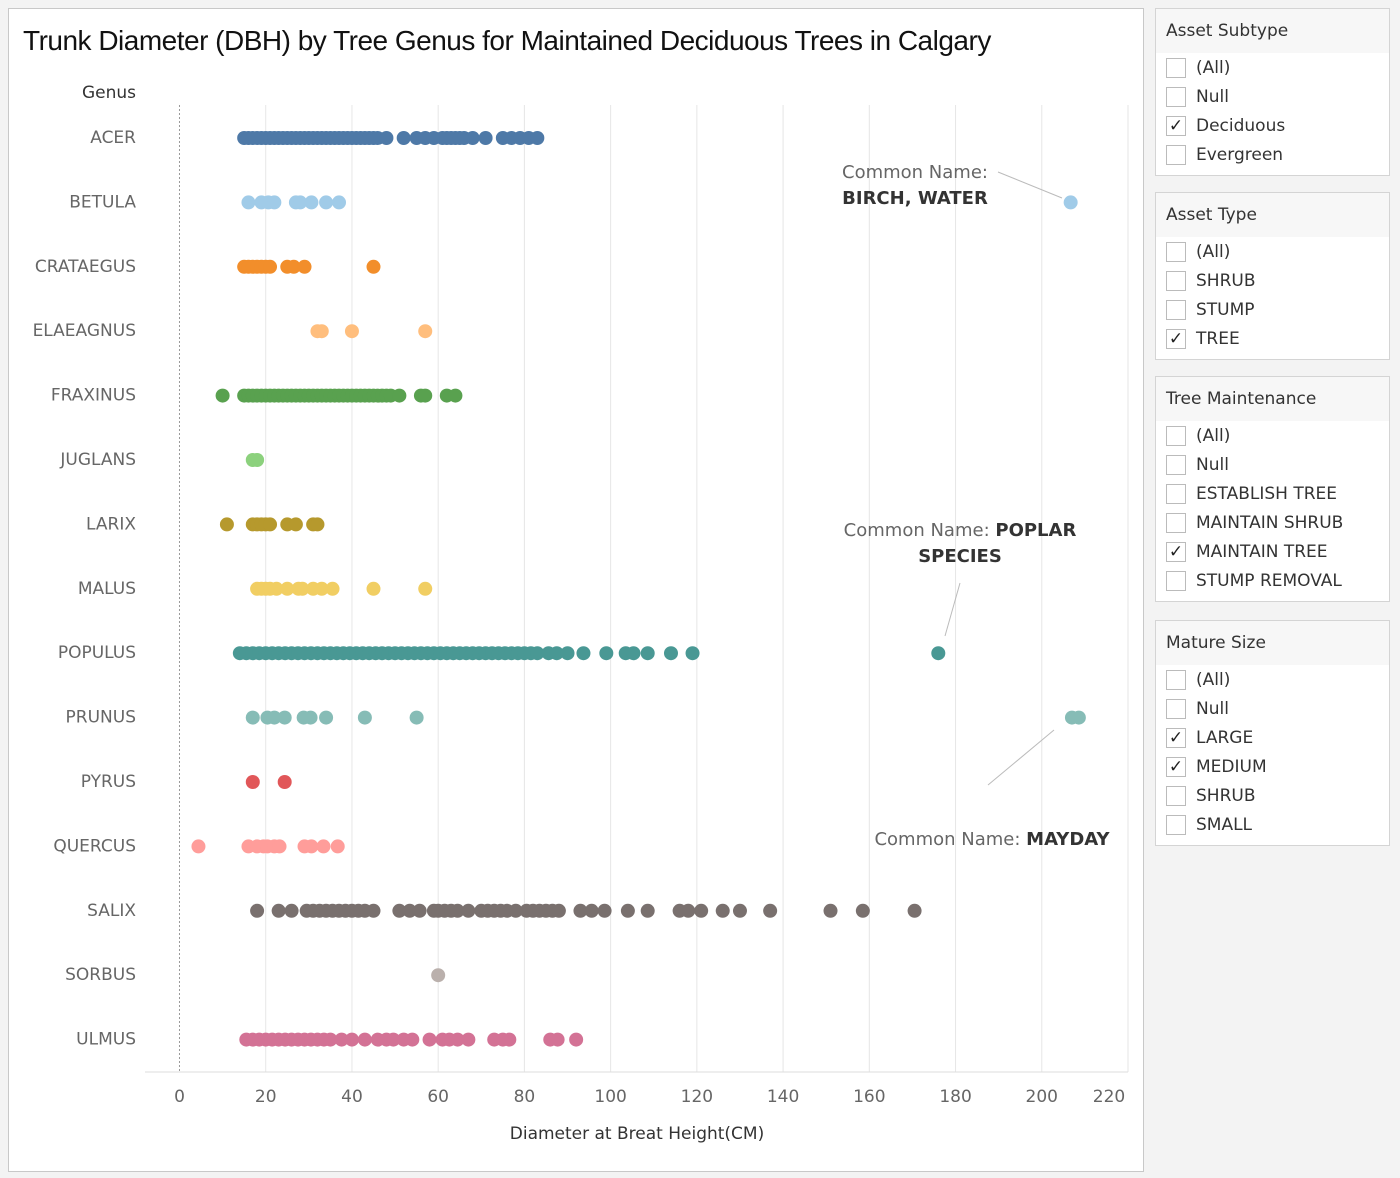 The width and height of the screenshot is (1400, 1178). I want to click on y-tick-label: ACER, so click(113, 138).